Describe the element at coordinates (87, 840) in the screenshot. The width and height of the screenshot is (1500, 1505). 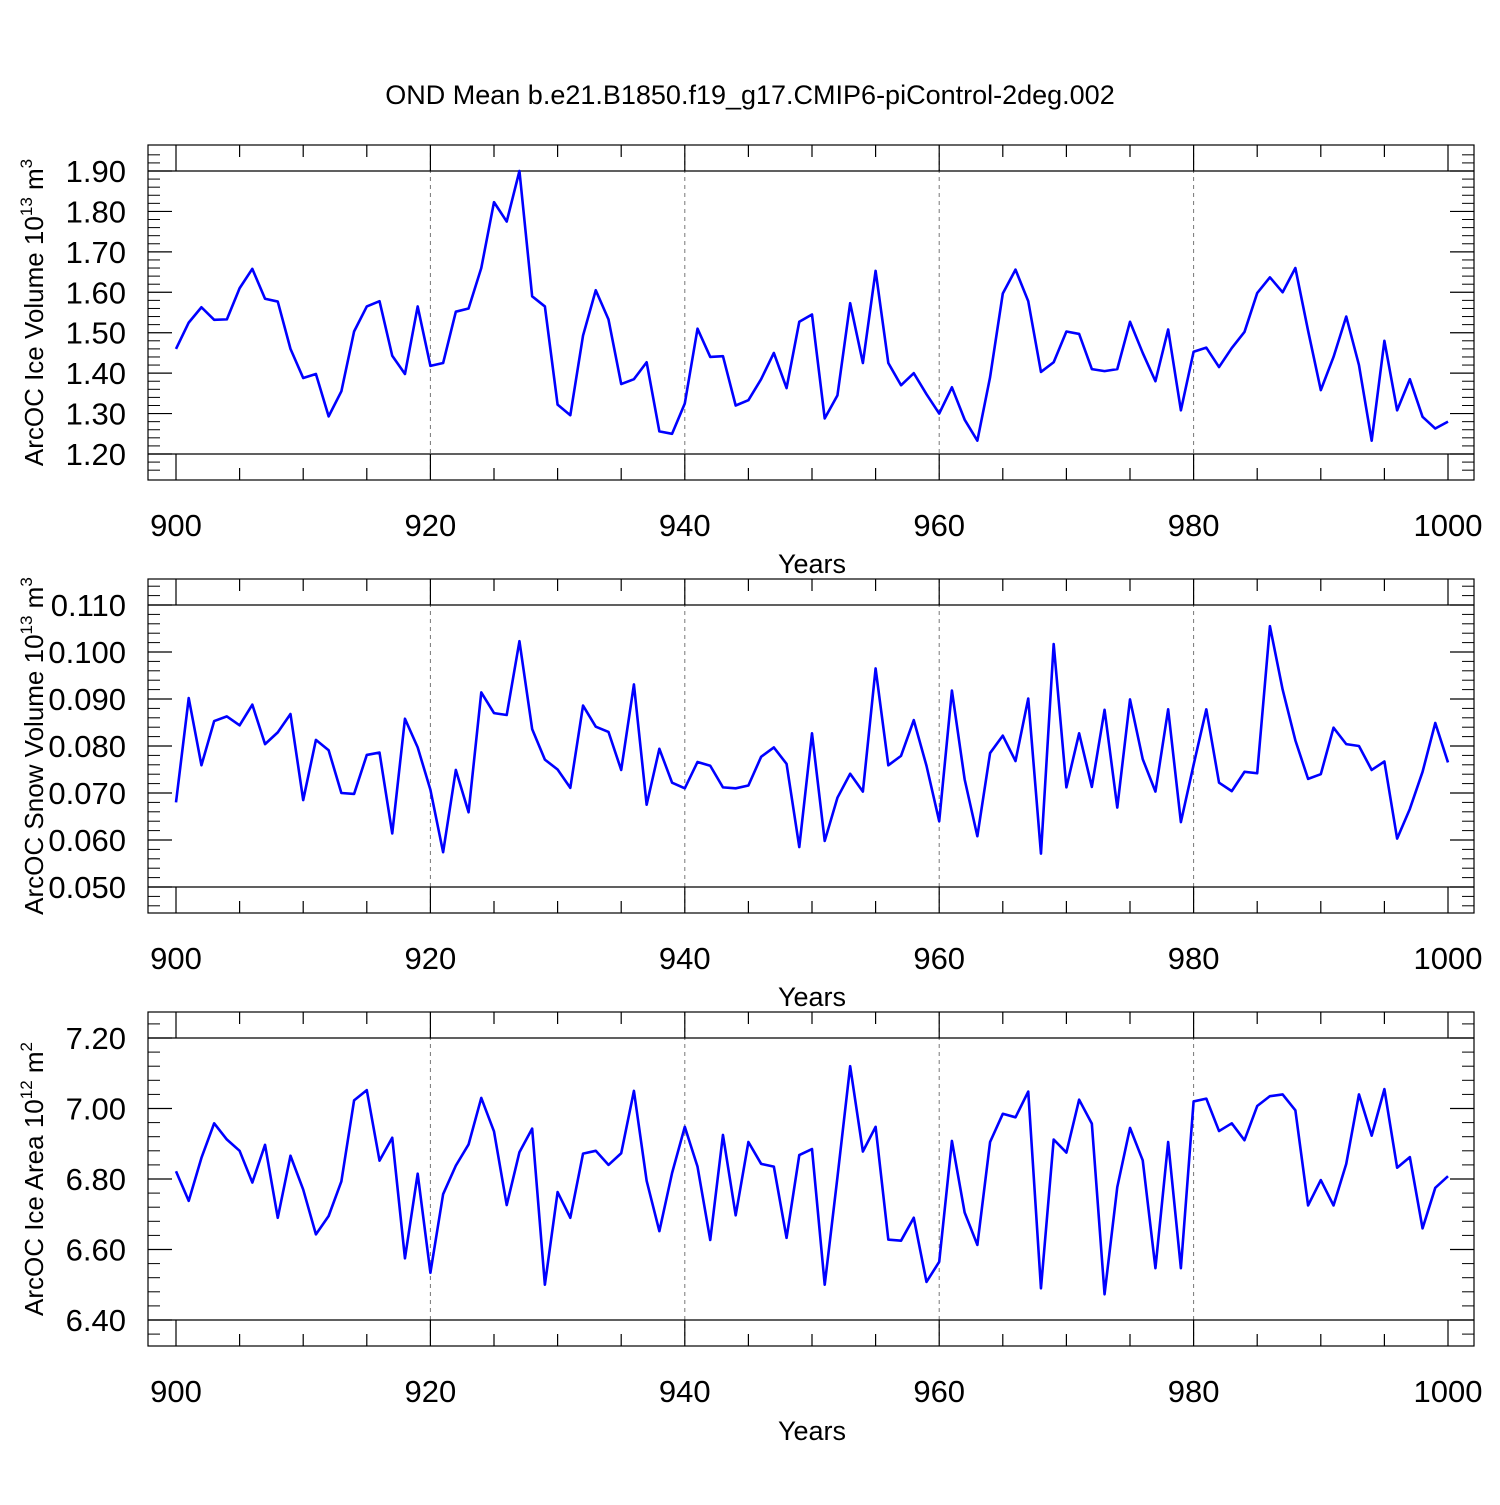
I see `y-tick-label: 0.060` at that location.